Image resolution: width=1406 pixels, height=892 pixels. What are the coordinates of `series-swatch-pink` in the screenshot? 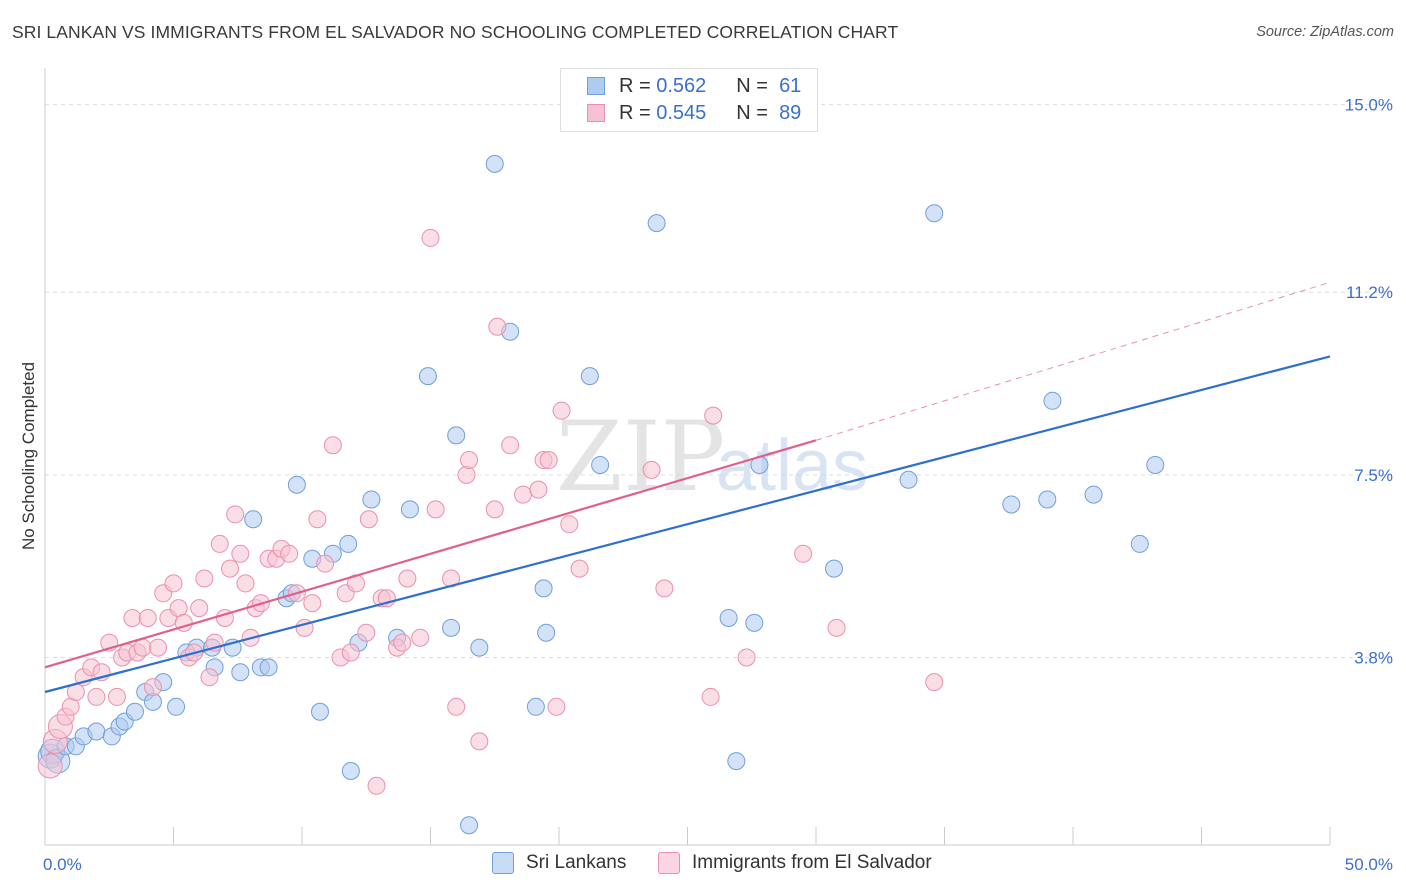 It's located at (669, 863).